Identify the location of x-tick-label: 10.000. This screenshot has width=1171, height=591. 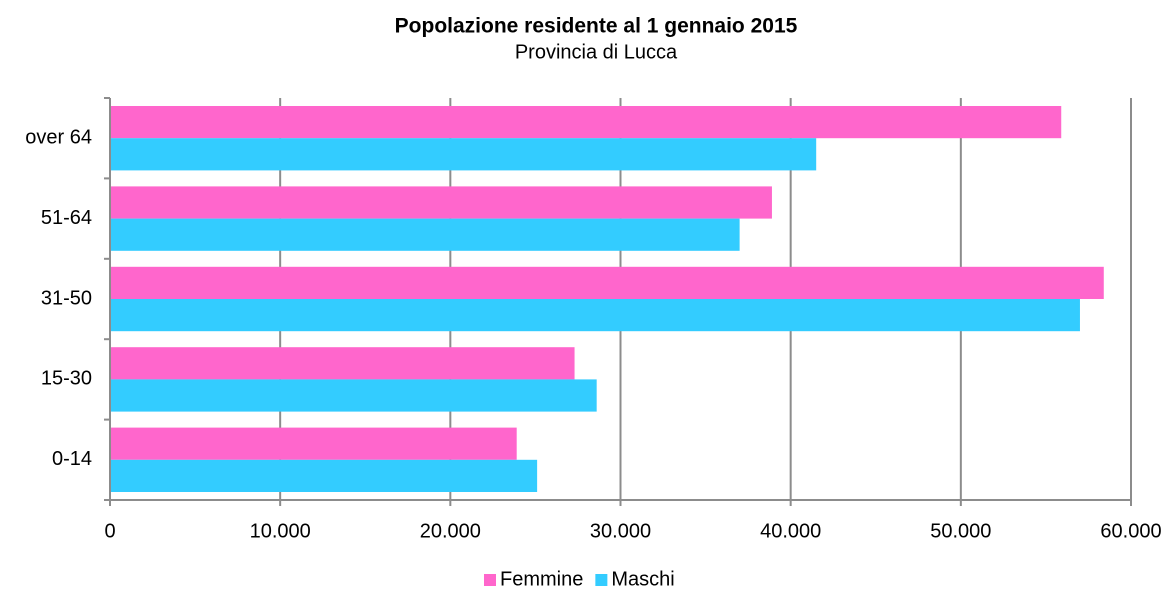
(280, 531).